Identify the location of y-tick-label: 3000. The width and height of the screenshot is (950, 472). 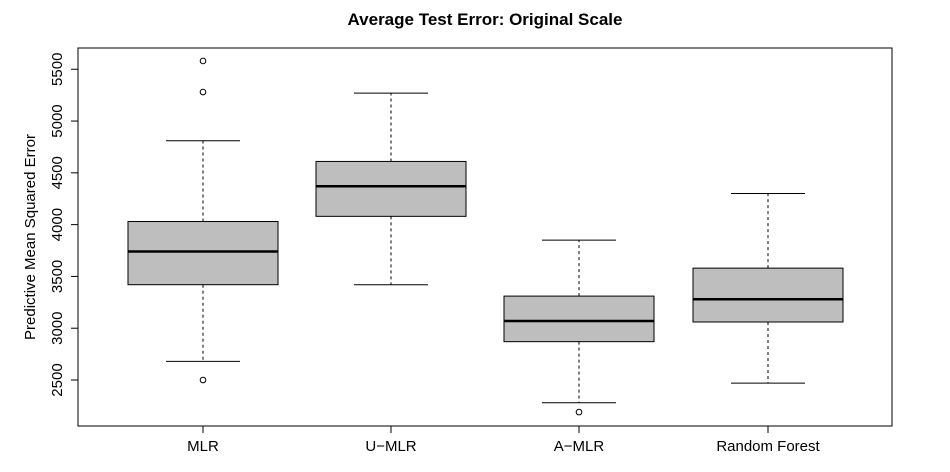
(57, 328).